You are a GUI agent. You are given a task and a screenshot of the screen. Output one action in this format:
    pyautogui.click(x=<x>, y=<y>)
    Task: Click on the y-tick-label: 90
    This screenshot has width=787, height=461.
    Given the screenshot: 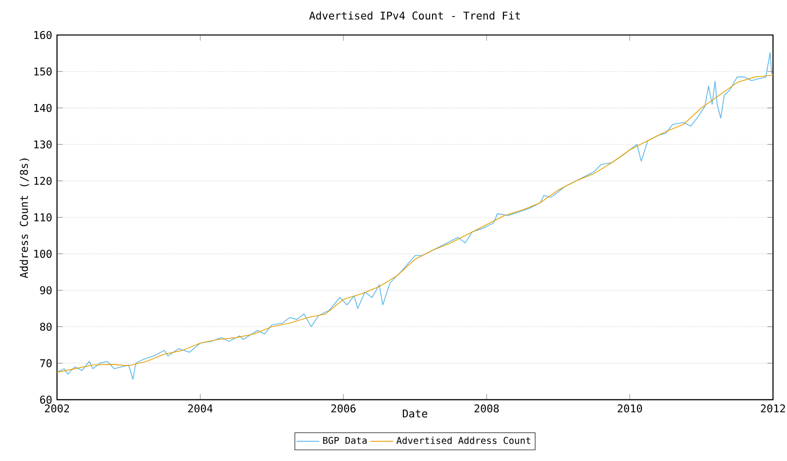 What is the action you would take?
    pyautogui.click(x=46, y=290)
    